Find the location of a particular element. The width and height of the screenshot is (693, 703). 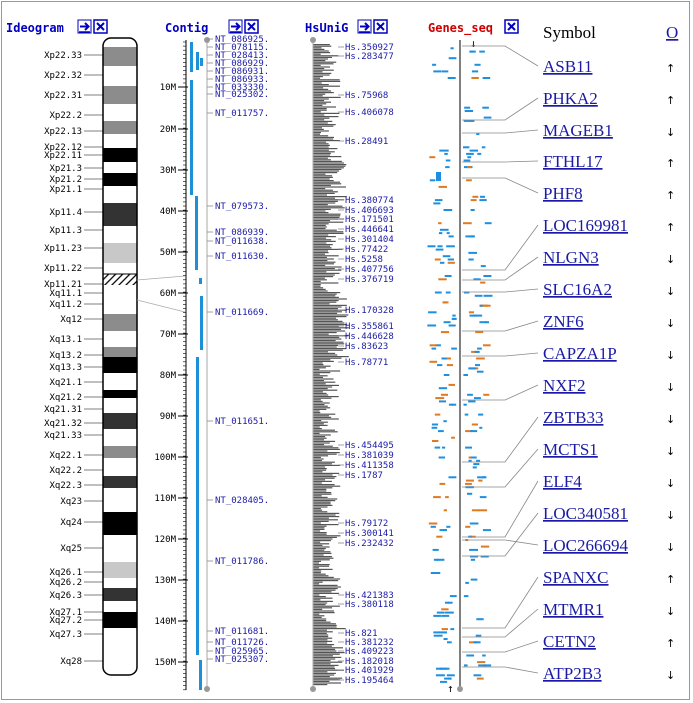

hsunig-link: Hs.232432 is located at coordinates (369, 544).